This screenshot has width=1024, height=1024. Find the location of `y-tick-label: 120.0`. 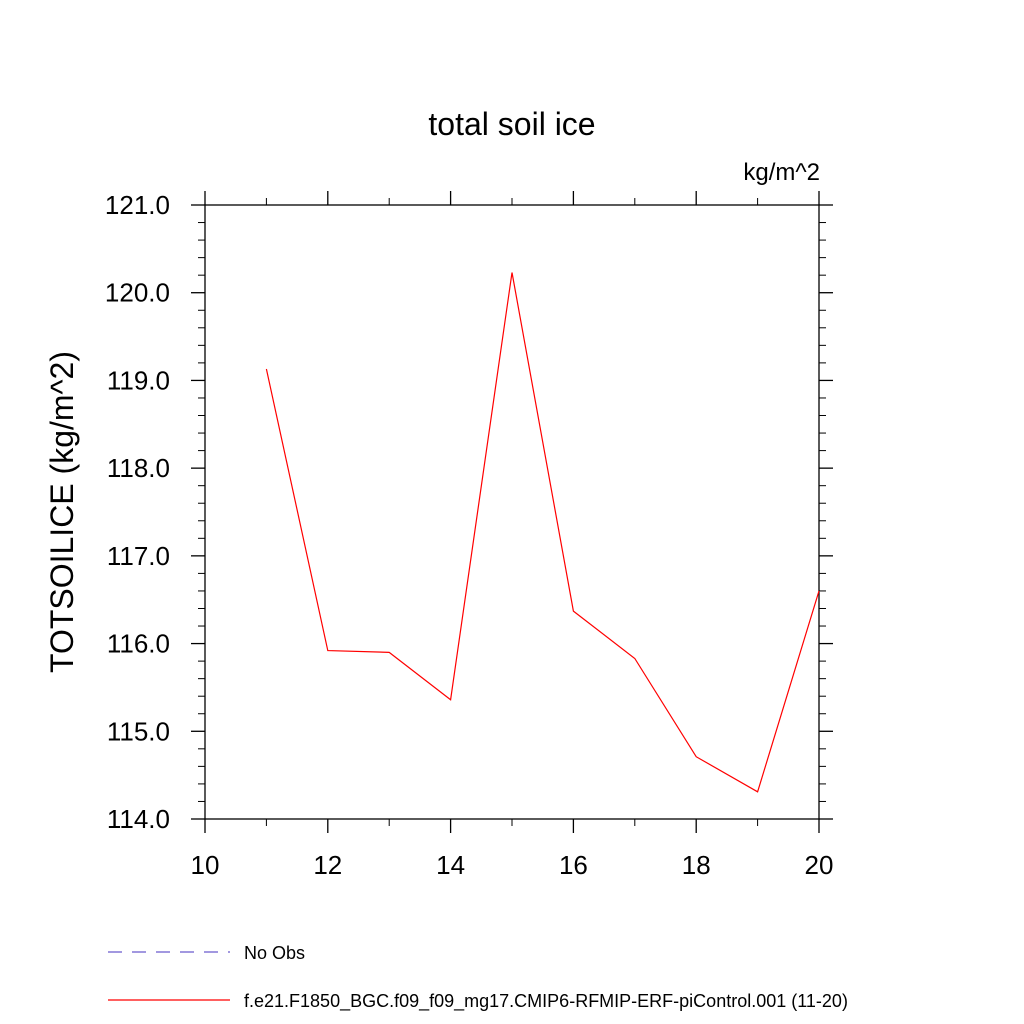

y-tick-label: 120.0 is located at coordinates (137, 293).